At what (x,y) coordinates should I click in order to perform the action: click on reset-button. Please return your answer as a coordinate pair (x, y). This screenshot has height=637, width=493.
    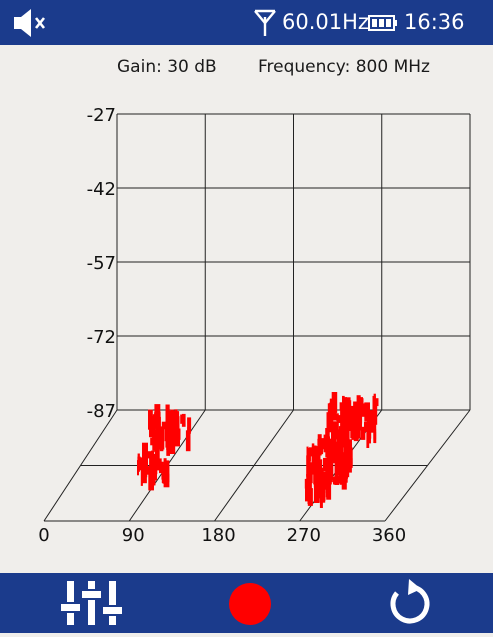
    Looking at the image, I should click on (408, 603).